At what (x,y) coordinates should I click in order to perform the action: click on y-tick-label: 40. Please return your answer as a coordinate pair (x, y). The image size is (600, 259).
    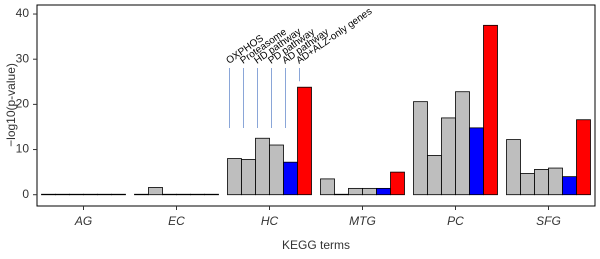
    Looking at the image, I should click on (23, 13).